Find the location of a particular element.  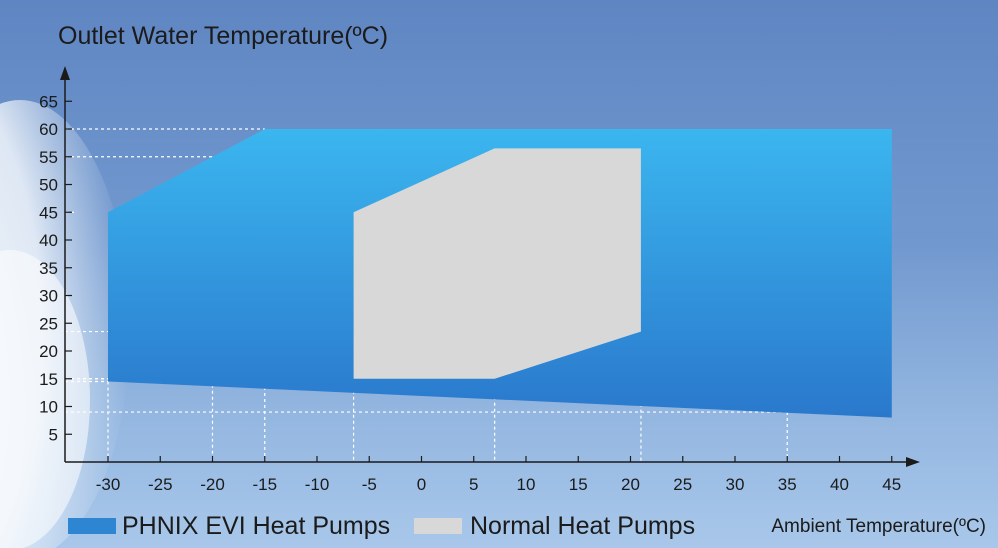

y-tick-label: 25 is located at coordinates (48, 323).